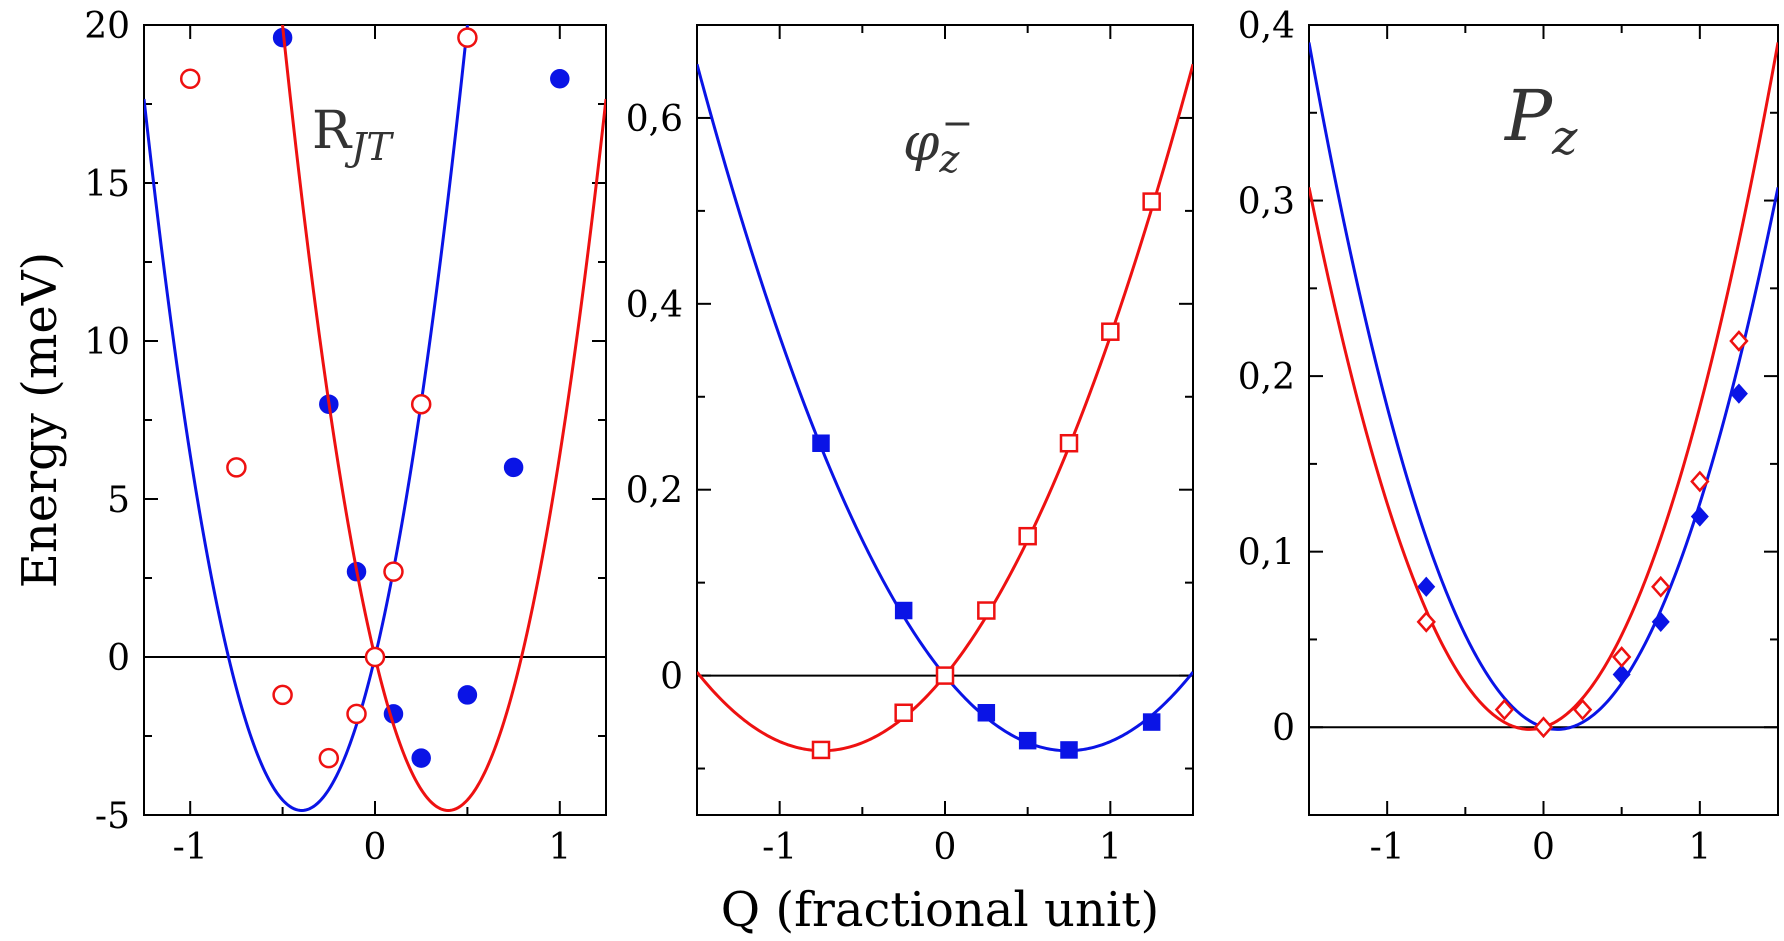 This screenshot has width=1784, height=941. Describe the element at coordinates (938, 141) in the screenshot. I see `panel-phiz-title: φz−` at that location.